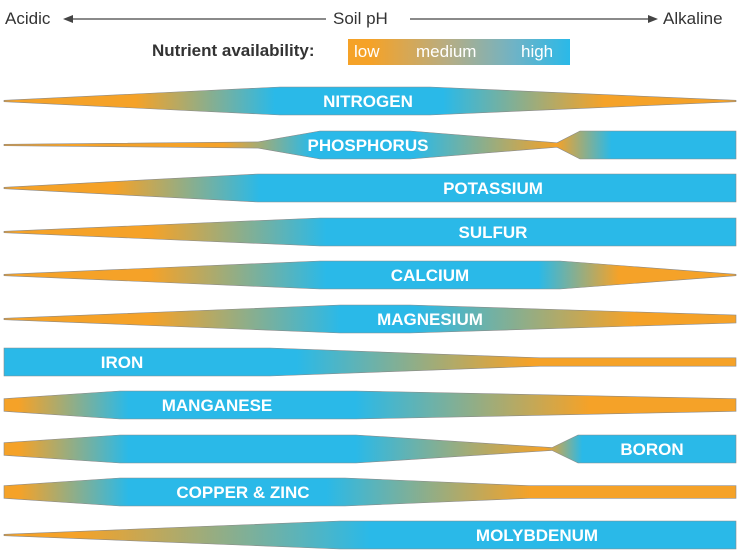  What do you see at coordinates (534, 19) in the screenshot?
I see `arrow-right-icon` at bounding box center [534, 19].